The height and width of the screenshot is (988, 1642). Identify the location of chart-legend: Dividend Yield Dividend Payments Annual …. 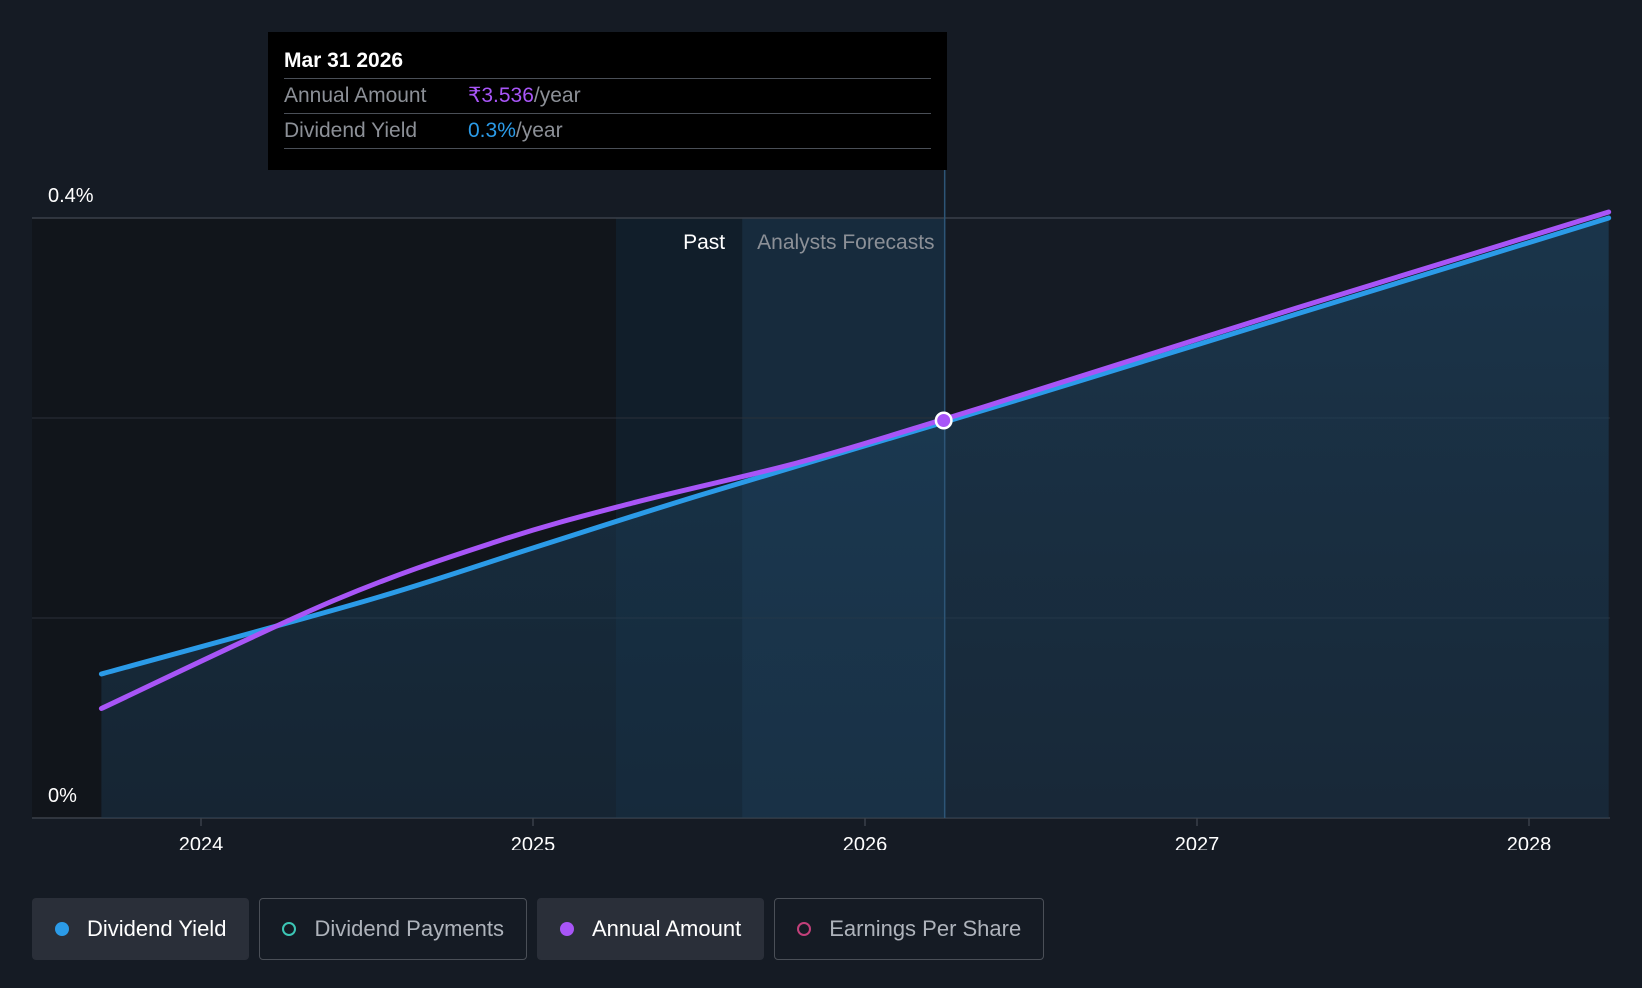
(538, 929).